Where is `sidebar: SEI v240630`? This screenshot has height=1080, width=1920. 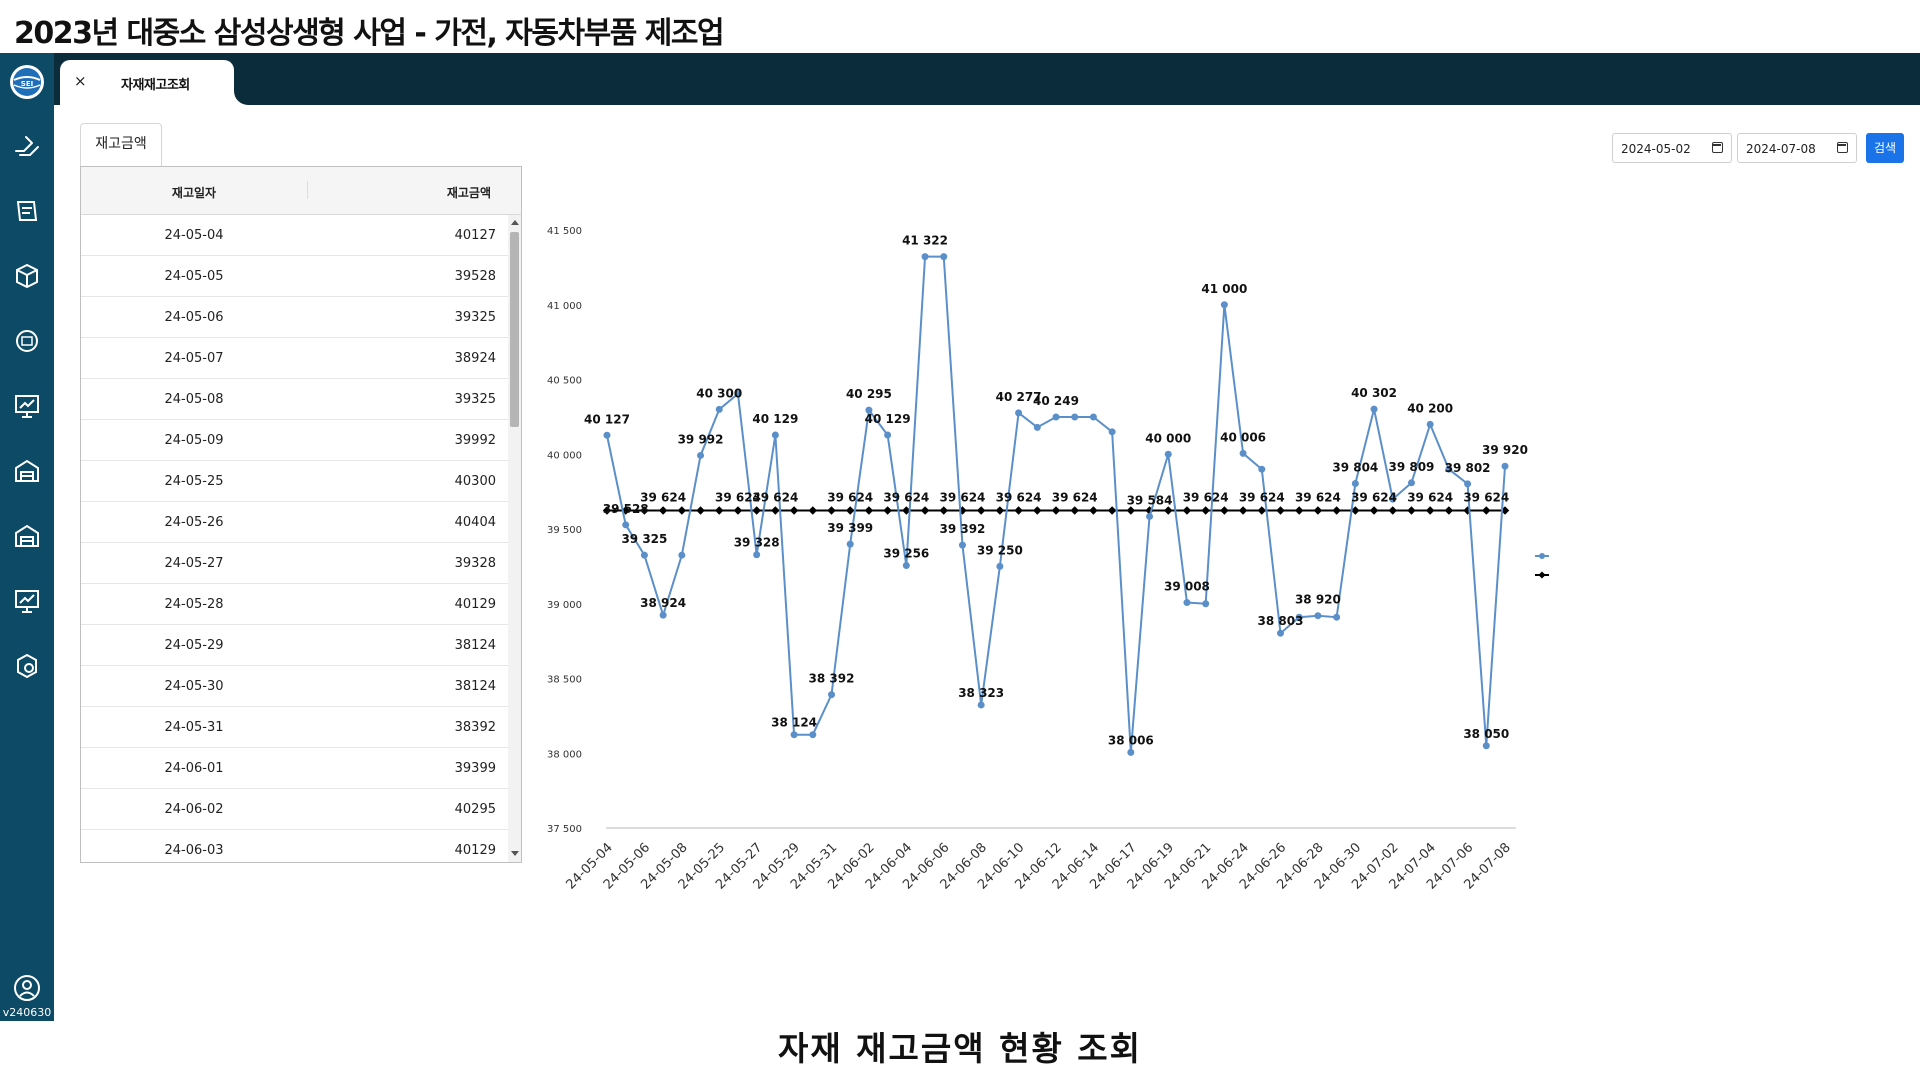
sidebar: SEI v240630 is located at coordinates (27, 537).